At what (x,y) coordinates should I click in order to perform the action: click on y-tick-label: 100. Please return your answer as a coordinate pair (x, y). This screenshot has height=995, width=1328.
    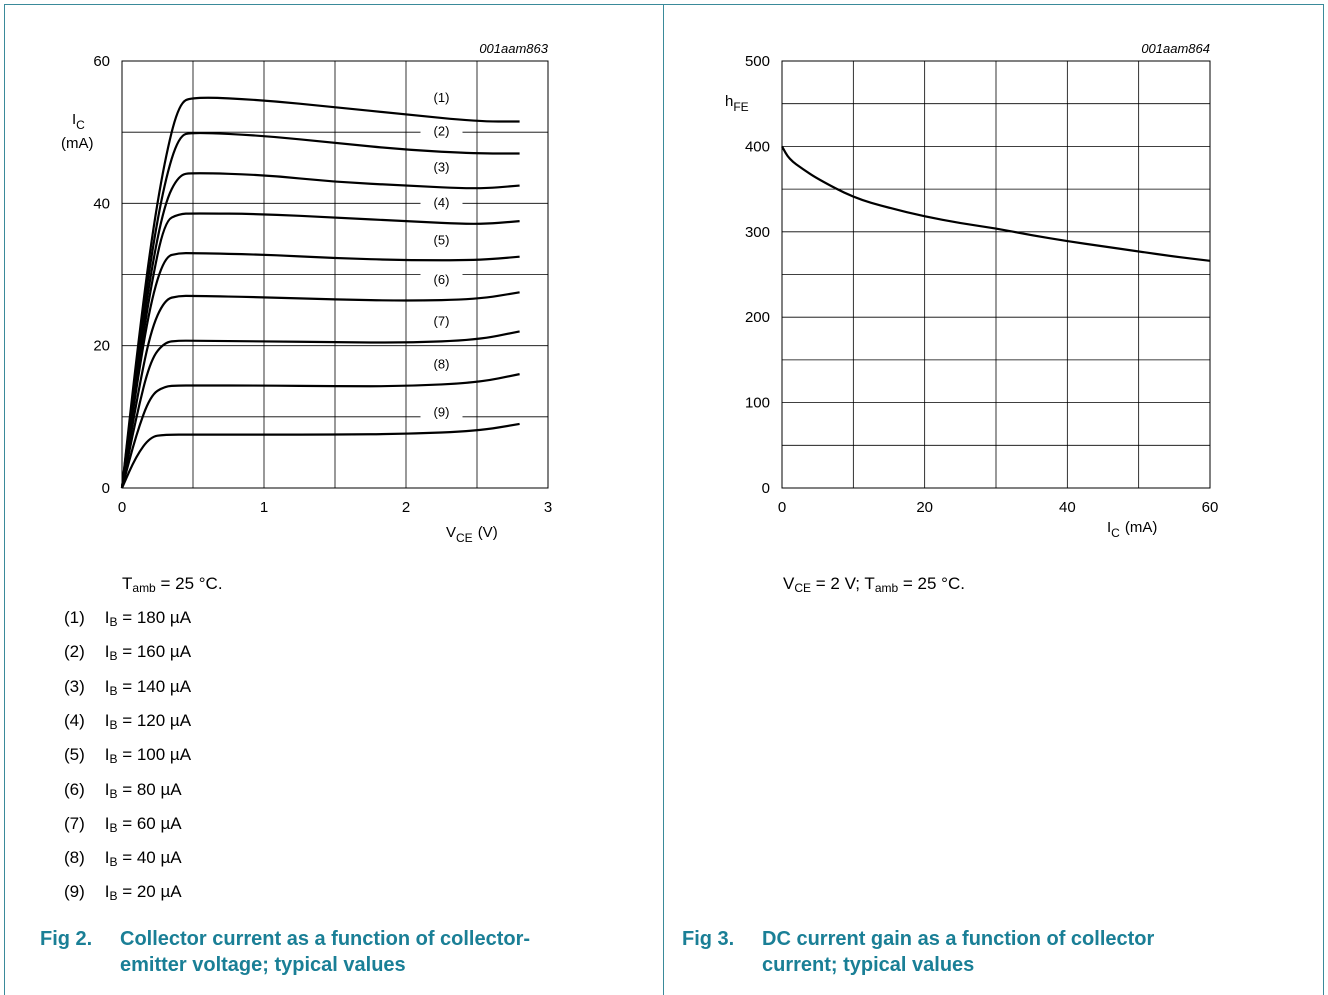
    Looking at the image, I should click on (757, 403).